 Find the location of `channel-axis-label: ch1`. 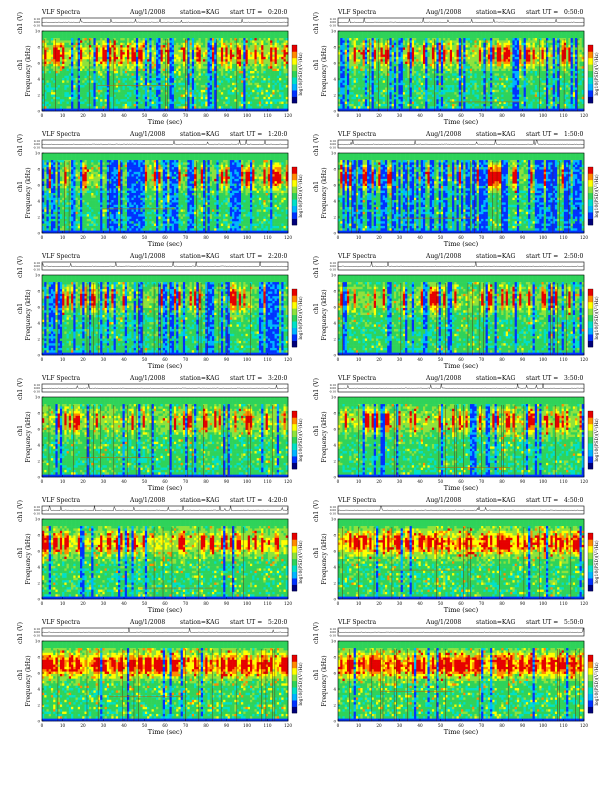

channel-axis-label: ch1 is located at coordinates (316, 552).